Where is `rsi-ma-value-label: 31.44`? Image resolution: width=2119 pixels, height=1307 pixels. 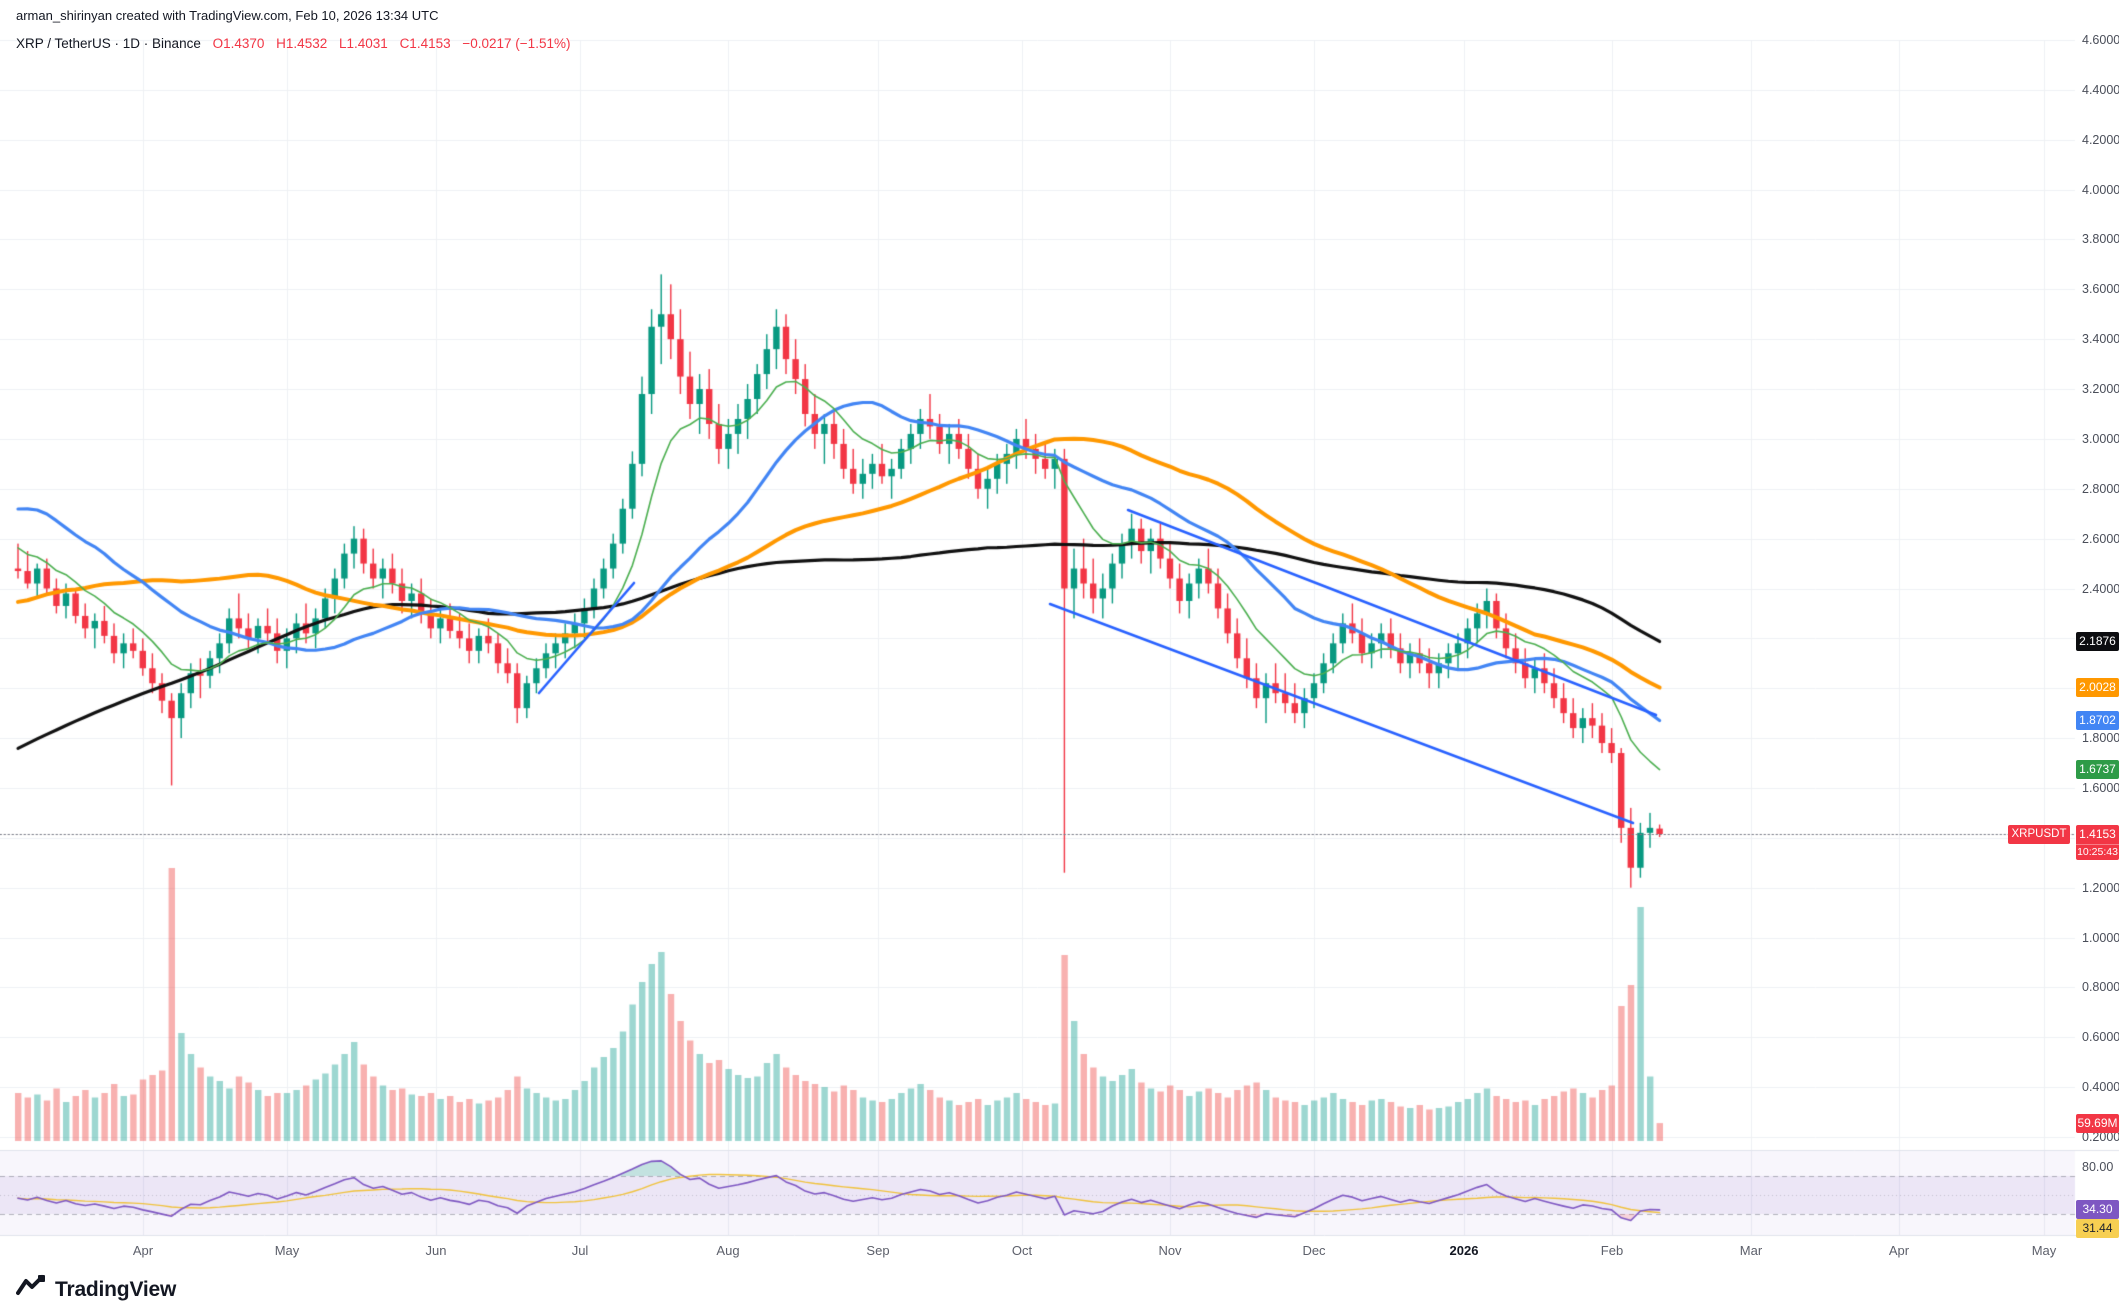
rsi-ma-value-label: 31.44 is located at coordinates (2097, 1229).